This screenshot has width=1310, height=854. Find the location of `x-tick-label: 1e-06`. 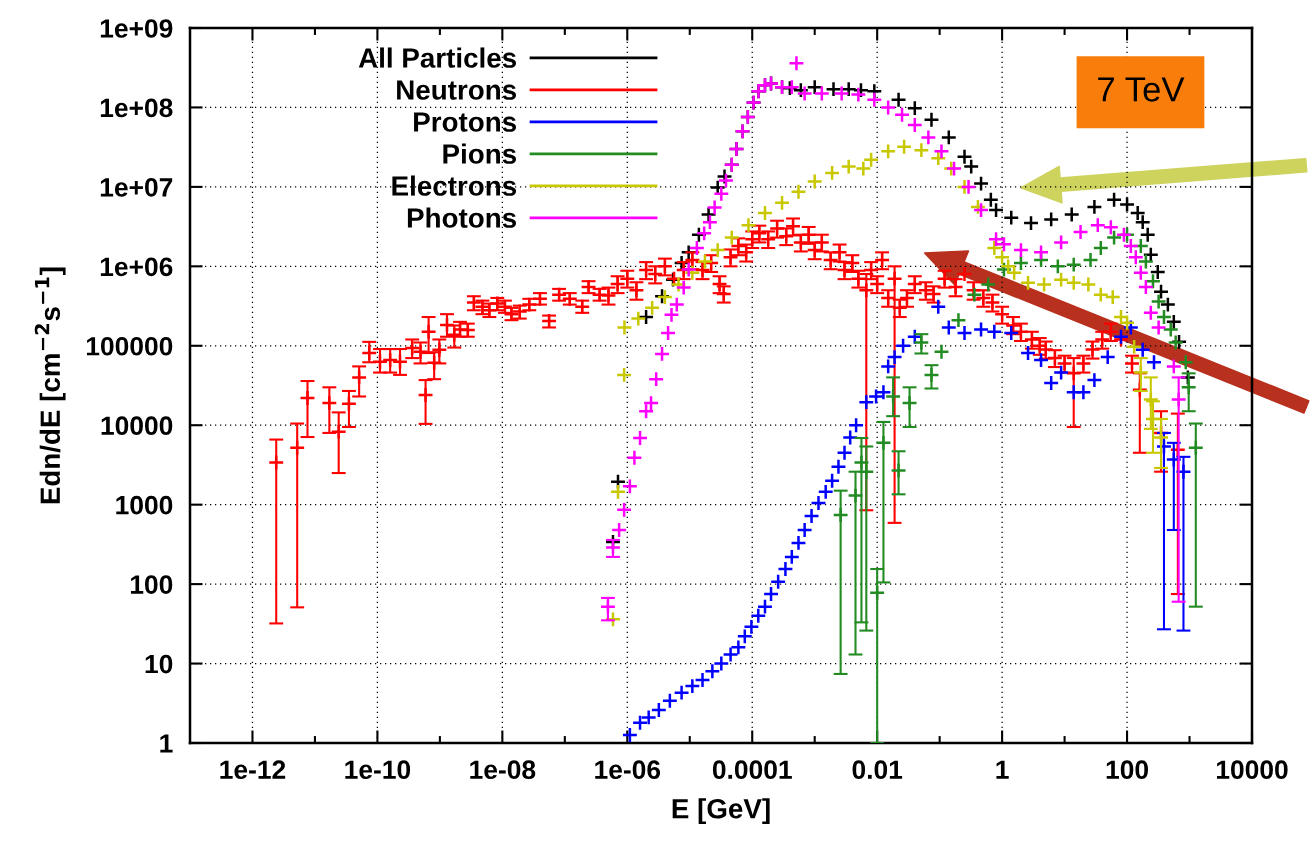

x-tick-label: 1e-06 is located at coordinates (628, 770).